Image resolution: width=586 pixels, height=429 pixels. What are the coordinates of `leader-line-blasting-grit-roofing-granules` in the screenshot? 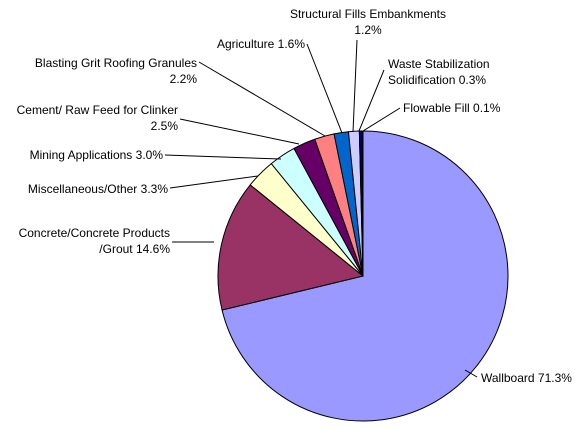 It's located at (262, 99).